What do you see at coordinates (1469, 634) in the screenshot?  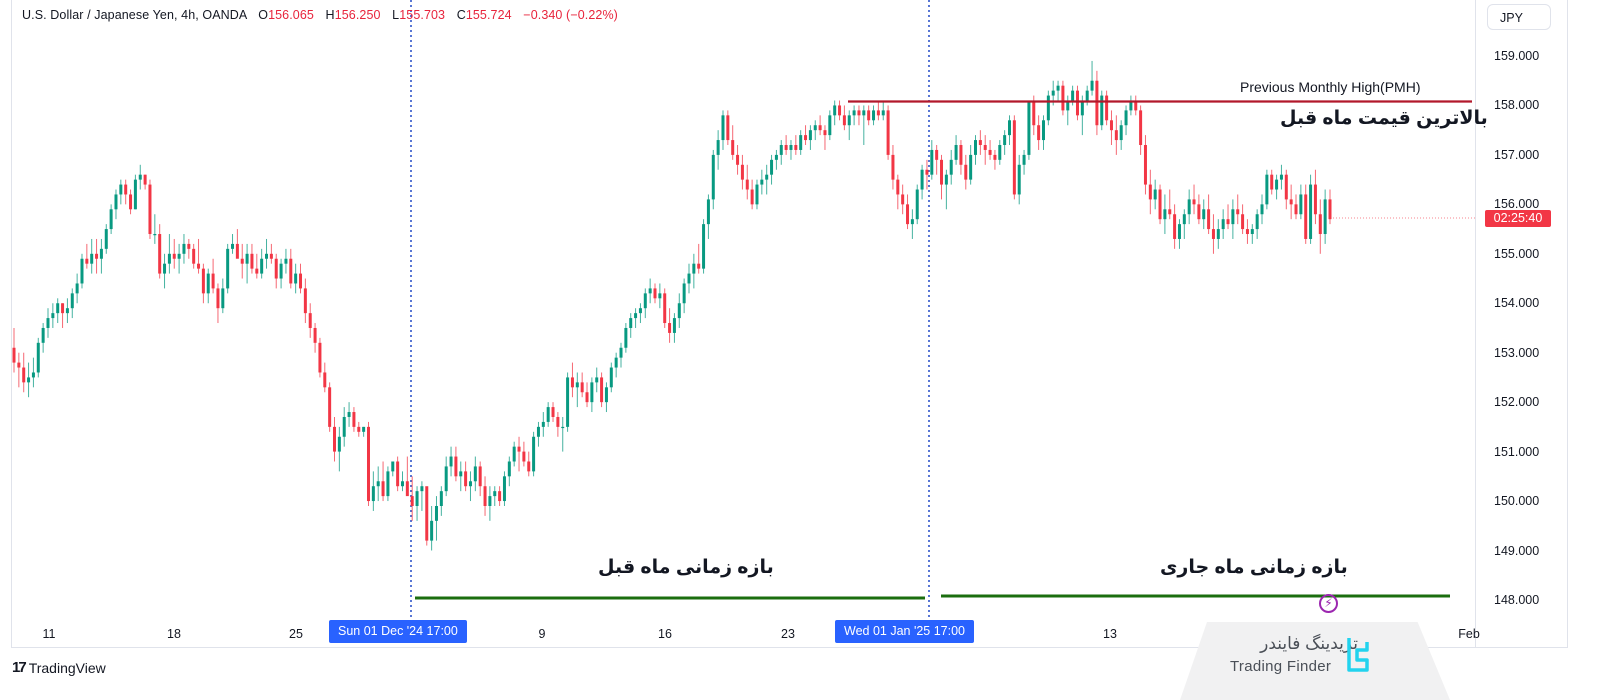 I see `time-tick: Feb` at bounding box center [1469, 634].